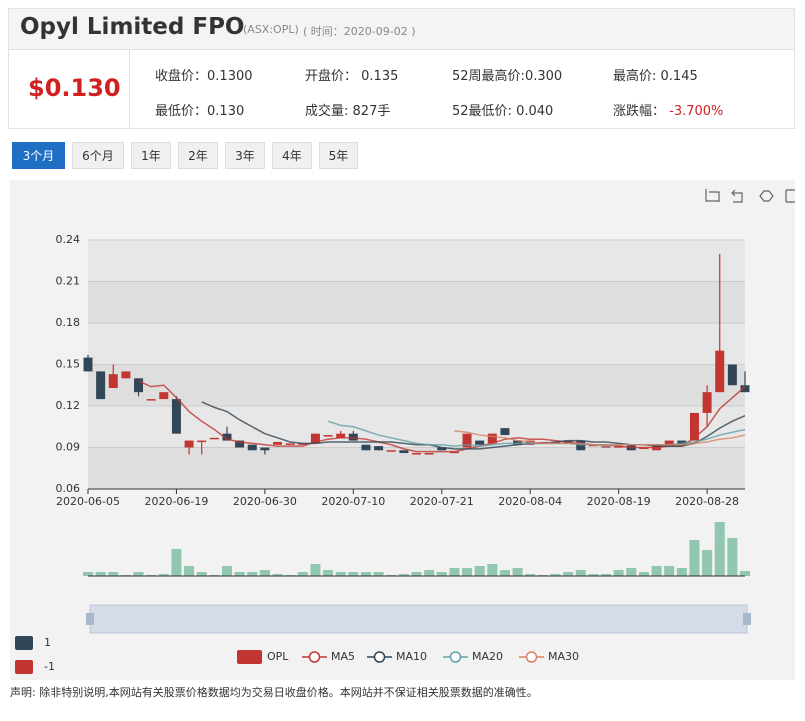  What do you see at coordinates (38, 155) in the screenshot?
I see `tab: 3个月` at bounding box center [38, 155].